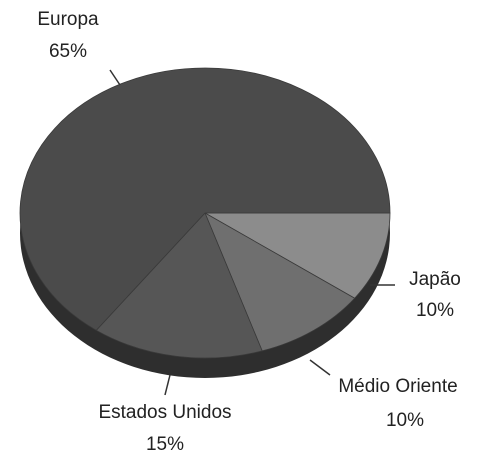  What do you see at coordinates (165, 444) in the screenshot?
I see `slice-value-label: 15%` at bounding box center [165, 444].